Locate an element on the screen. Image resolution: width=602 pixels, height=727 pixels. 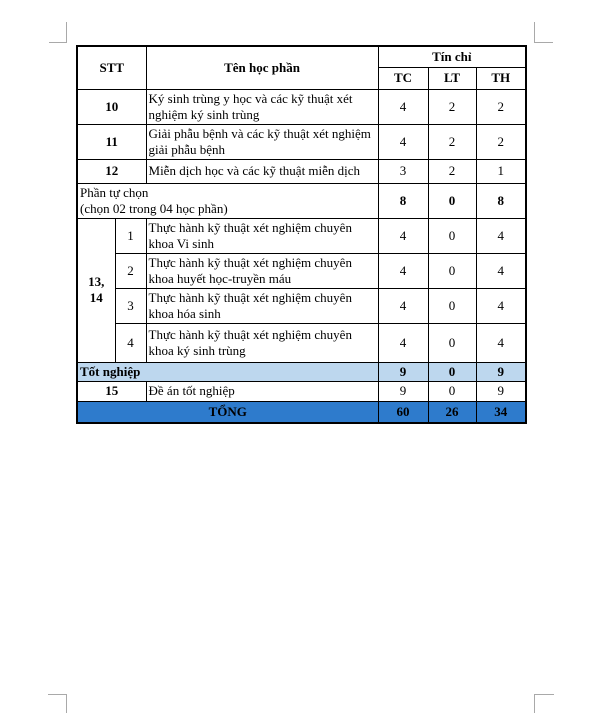
table-row-total: TỔNG 60 26 34 is located at coordinates (301, 412).